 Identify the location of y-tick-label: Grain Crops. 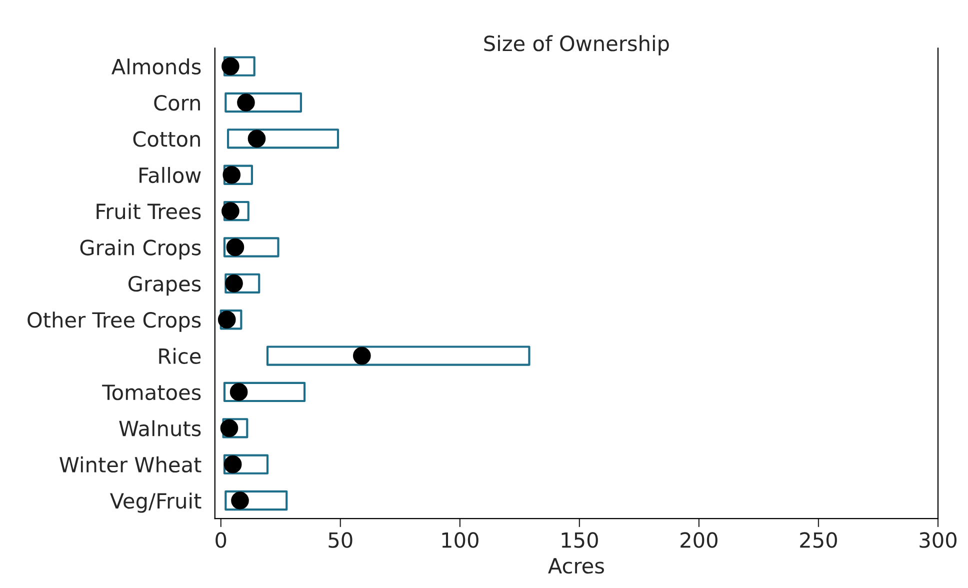
(140, 249).